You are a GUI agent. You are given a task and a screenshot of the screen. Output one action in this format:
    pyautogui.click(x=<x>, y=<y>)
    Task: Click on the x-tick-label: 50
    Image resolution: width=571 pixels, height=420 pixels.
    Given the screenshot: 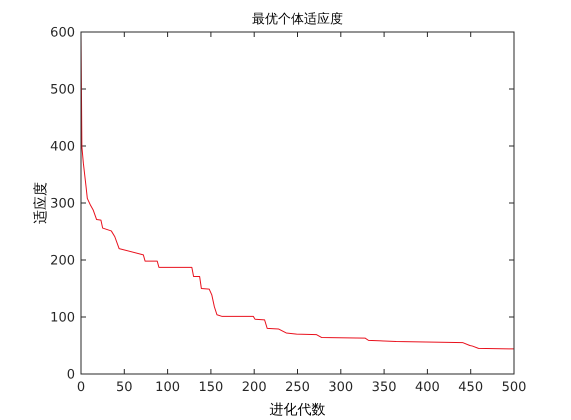 What is the action you would take?
    pyautogui.click(x=124, y=387)
    